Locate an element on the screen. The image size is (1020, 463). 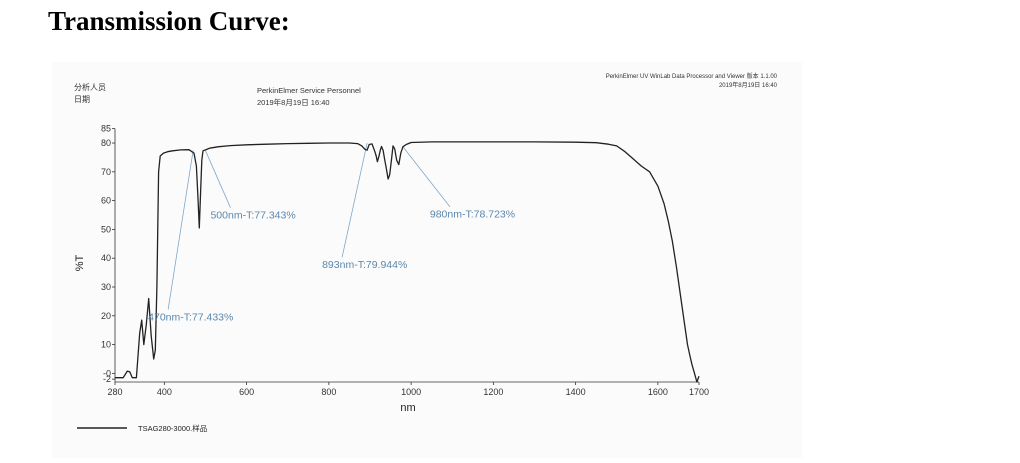
x-tick-label: 280 is located at coordinates (114, 392).